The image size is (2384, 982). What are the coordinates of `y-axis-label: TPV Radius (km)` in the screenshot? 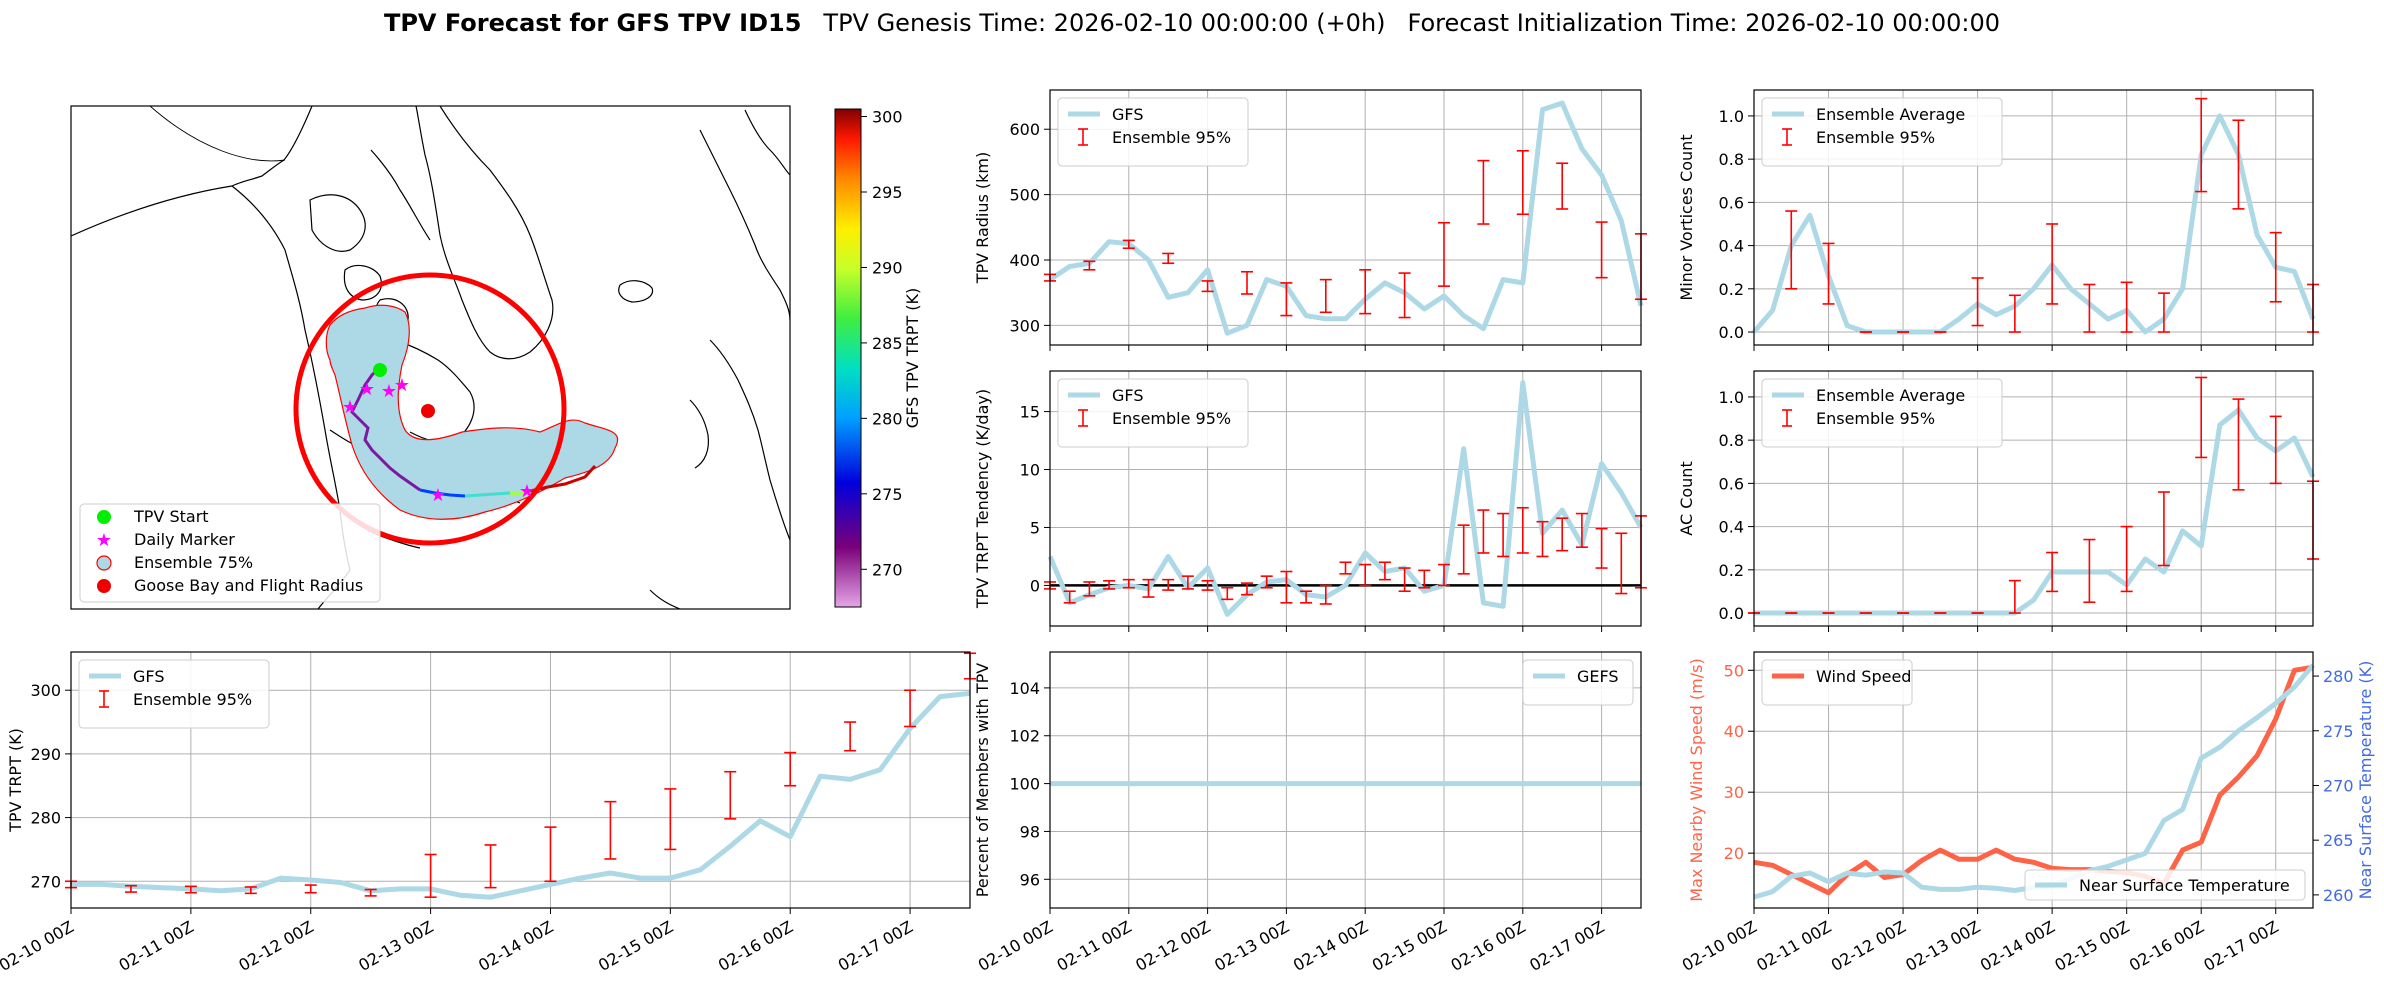 It's located at (982, 218).